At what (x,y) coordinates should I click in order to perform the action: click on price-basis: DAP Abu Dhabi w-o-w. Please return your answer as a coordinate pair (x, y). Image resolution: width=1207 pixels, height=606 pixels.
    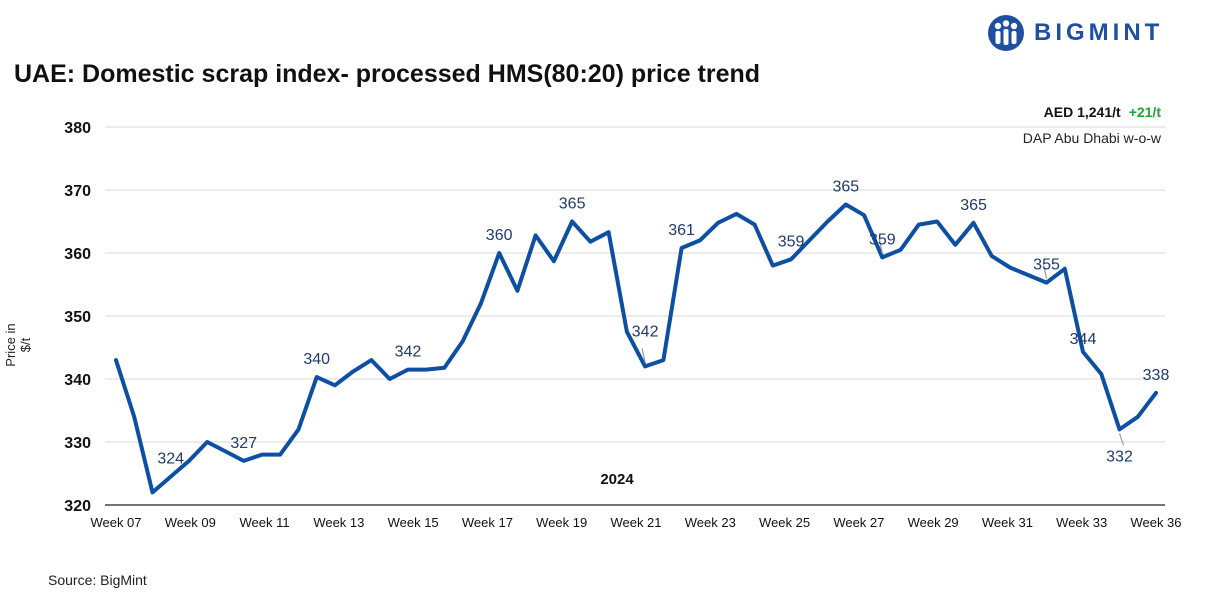
    Looking at the image, I should click on (1091, 138).